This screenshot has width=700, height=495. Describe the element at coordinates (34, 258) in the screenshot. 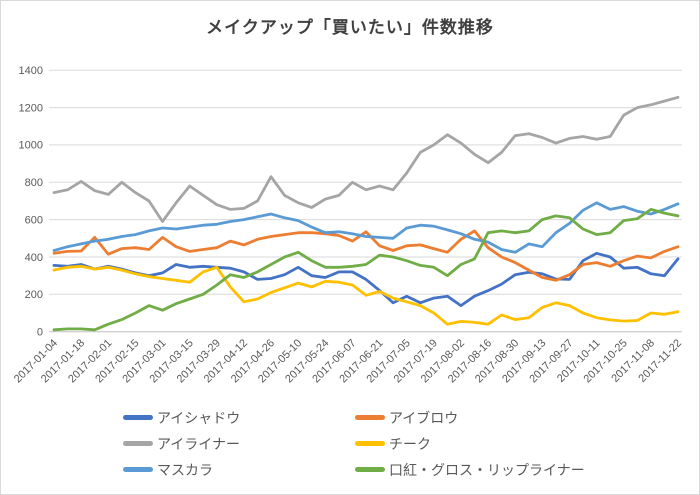

I see `y-tick-label: 400` at that location.